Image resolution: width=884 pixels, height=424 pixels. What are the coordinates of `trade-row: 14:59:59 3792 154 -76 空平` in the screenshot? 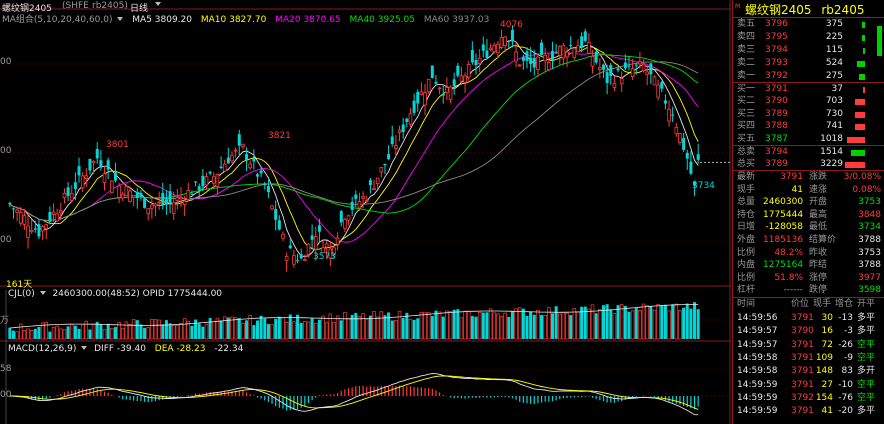 It's located at (808, 398).